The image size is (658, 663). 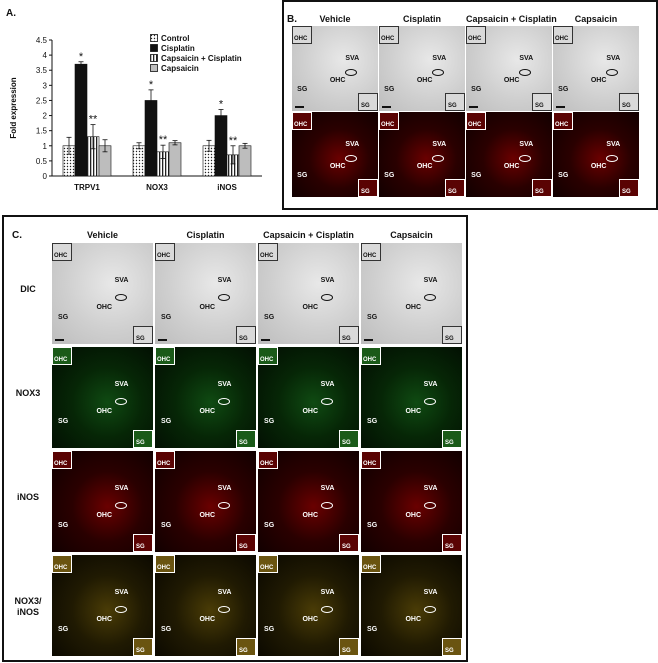 What do you see at coordinates (42, 131) in the screenshot?
I see `y-tick-label: 1.5` at bounding box center [42, 131].